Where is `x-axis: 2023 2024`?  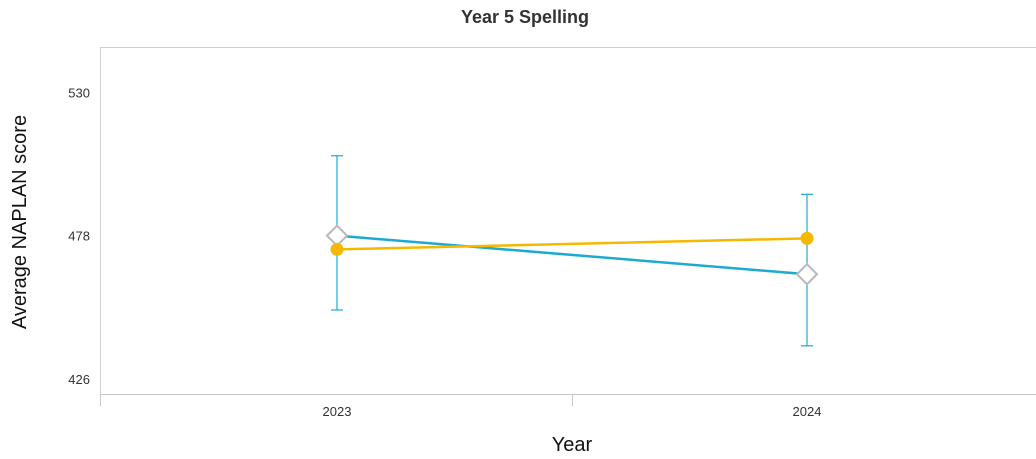
x-axis: 2023 2024 is located at coordinates (568, 406).